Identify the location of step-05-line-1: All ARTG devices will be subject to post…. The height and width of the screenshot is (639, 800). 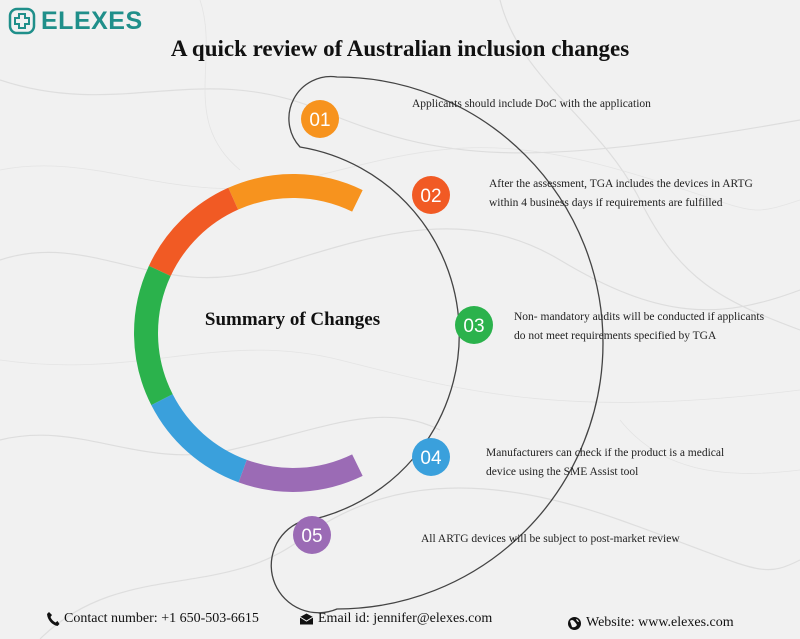
(550, 539).